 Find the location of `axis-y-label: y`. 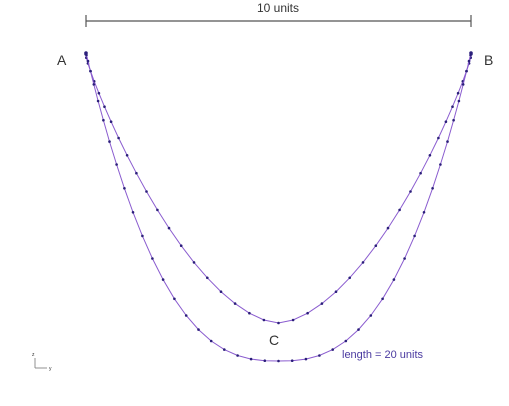

axis-y-label: y is located at coordinates (50, 369).